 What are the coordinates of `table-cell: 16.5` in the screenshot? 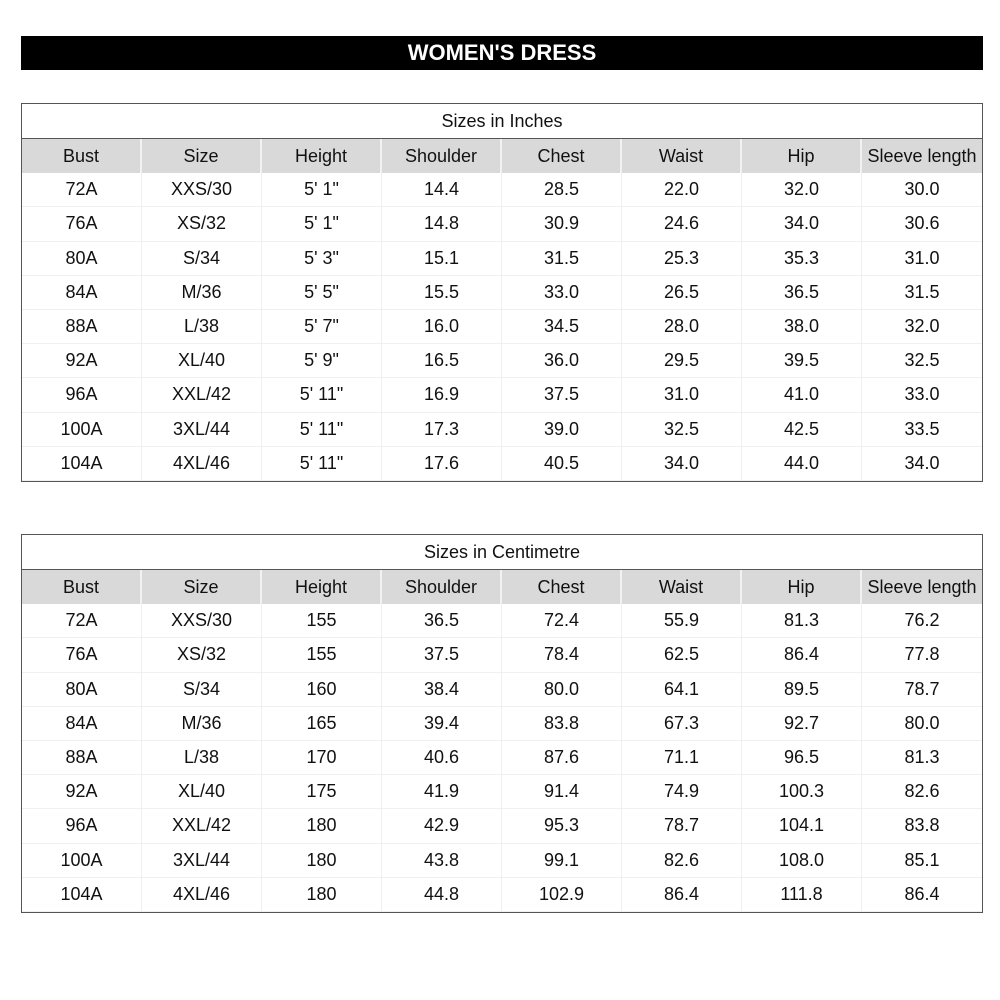 It's located at (442, 361).